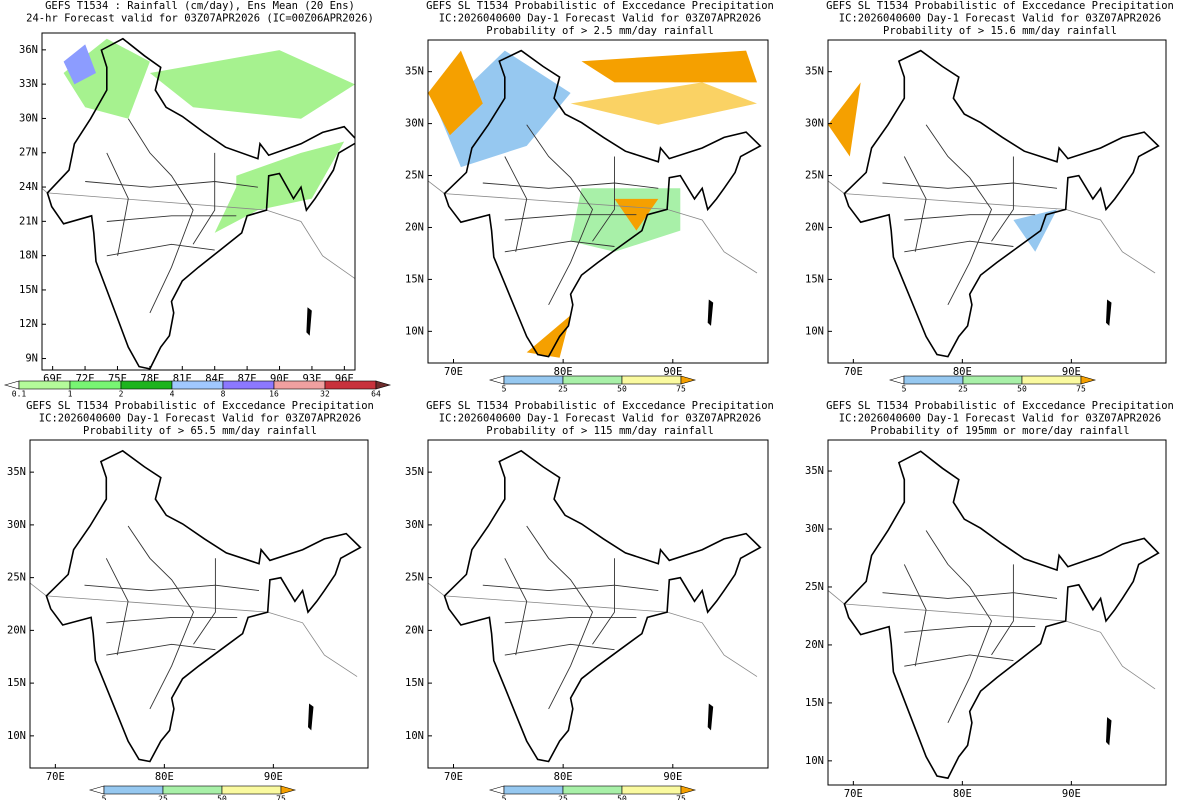  I want to click on lat-label: 12N, so click(28, 324).